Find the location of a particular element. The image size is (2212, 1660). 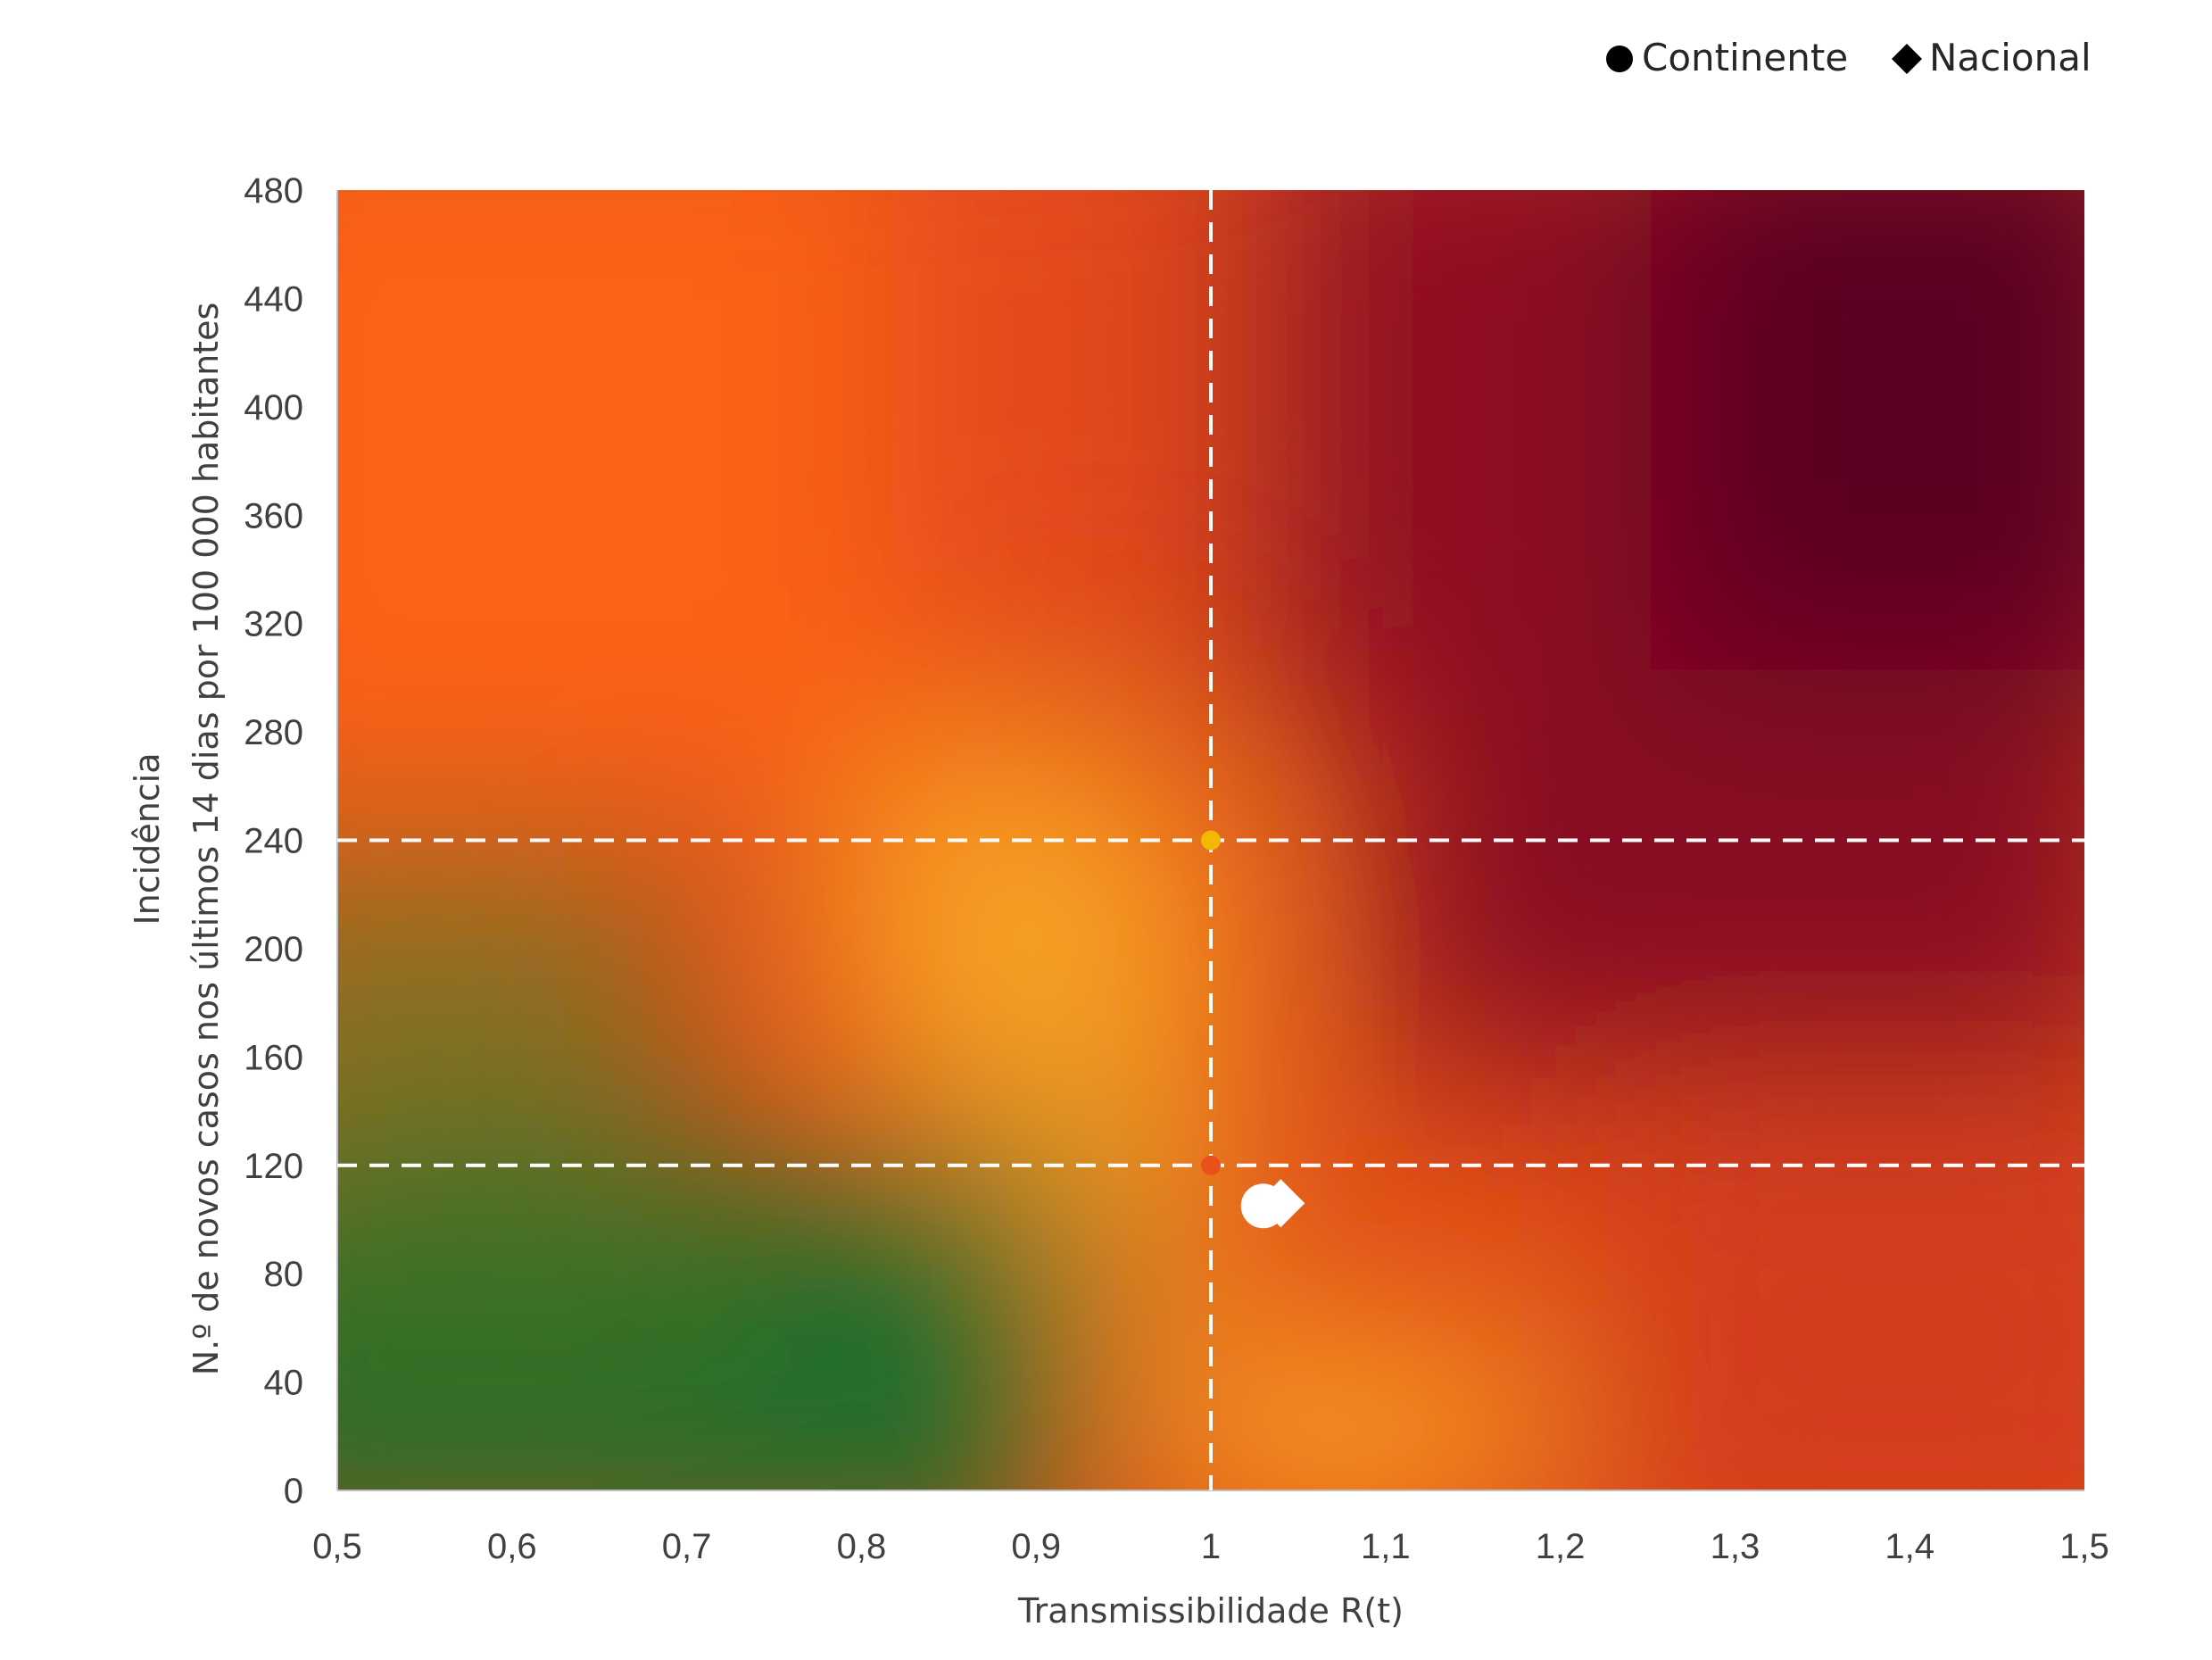

x-tick-label: 1,5 is located at coordinates (2084, 1546).